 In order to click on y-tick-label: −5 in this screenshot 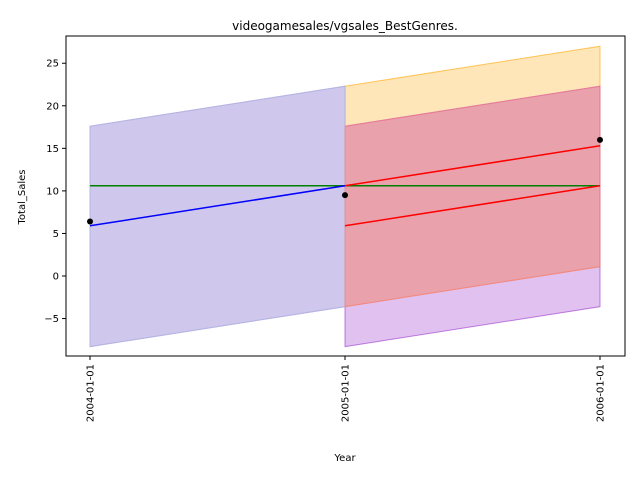, I will do `click(51, 319)`.